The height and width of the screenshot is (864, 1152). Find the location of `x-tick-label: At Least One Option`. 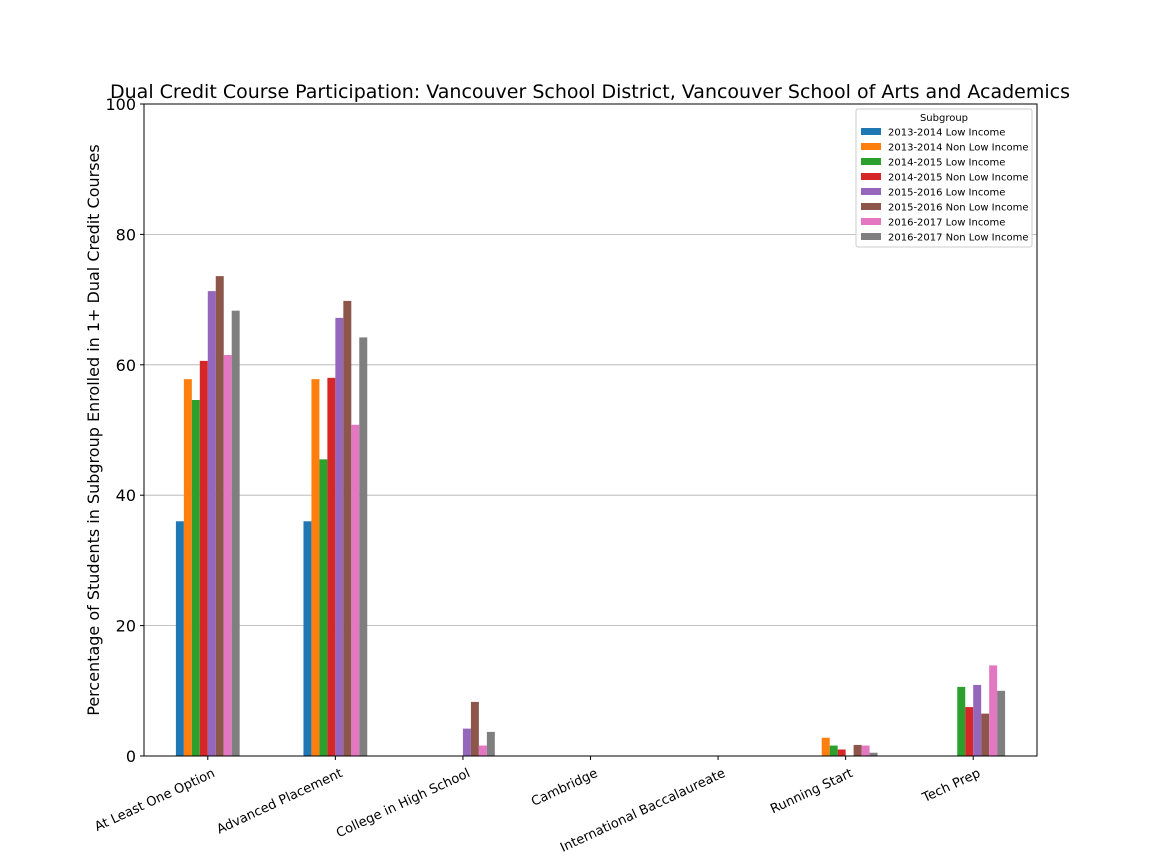

x-tick-label: At Least One Option is located at coordinates (155, 800).